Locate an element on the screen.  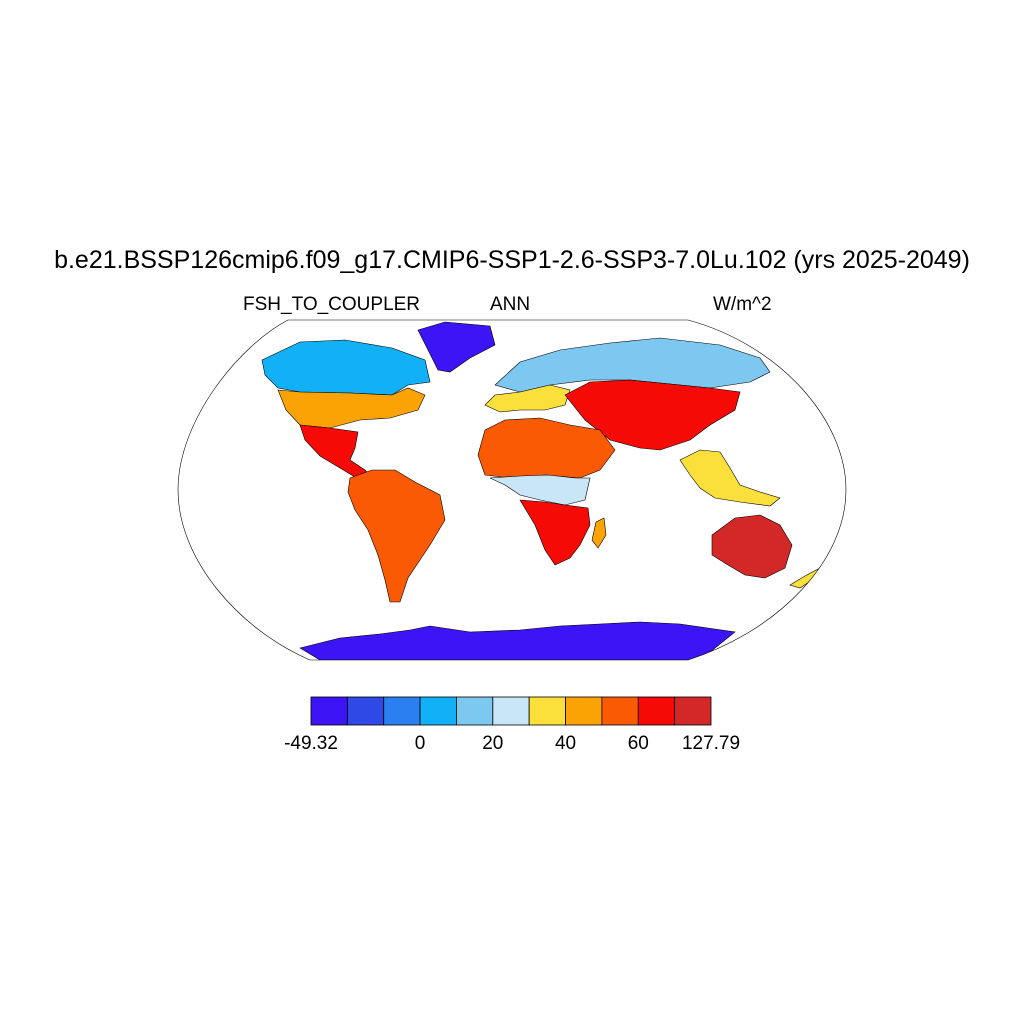
colorbar-tick-label: 127.79 is located at coordinates (711, 743).